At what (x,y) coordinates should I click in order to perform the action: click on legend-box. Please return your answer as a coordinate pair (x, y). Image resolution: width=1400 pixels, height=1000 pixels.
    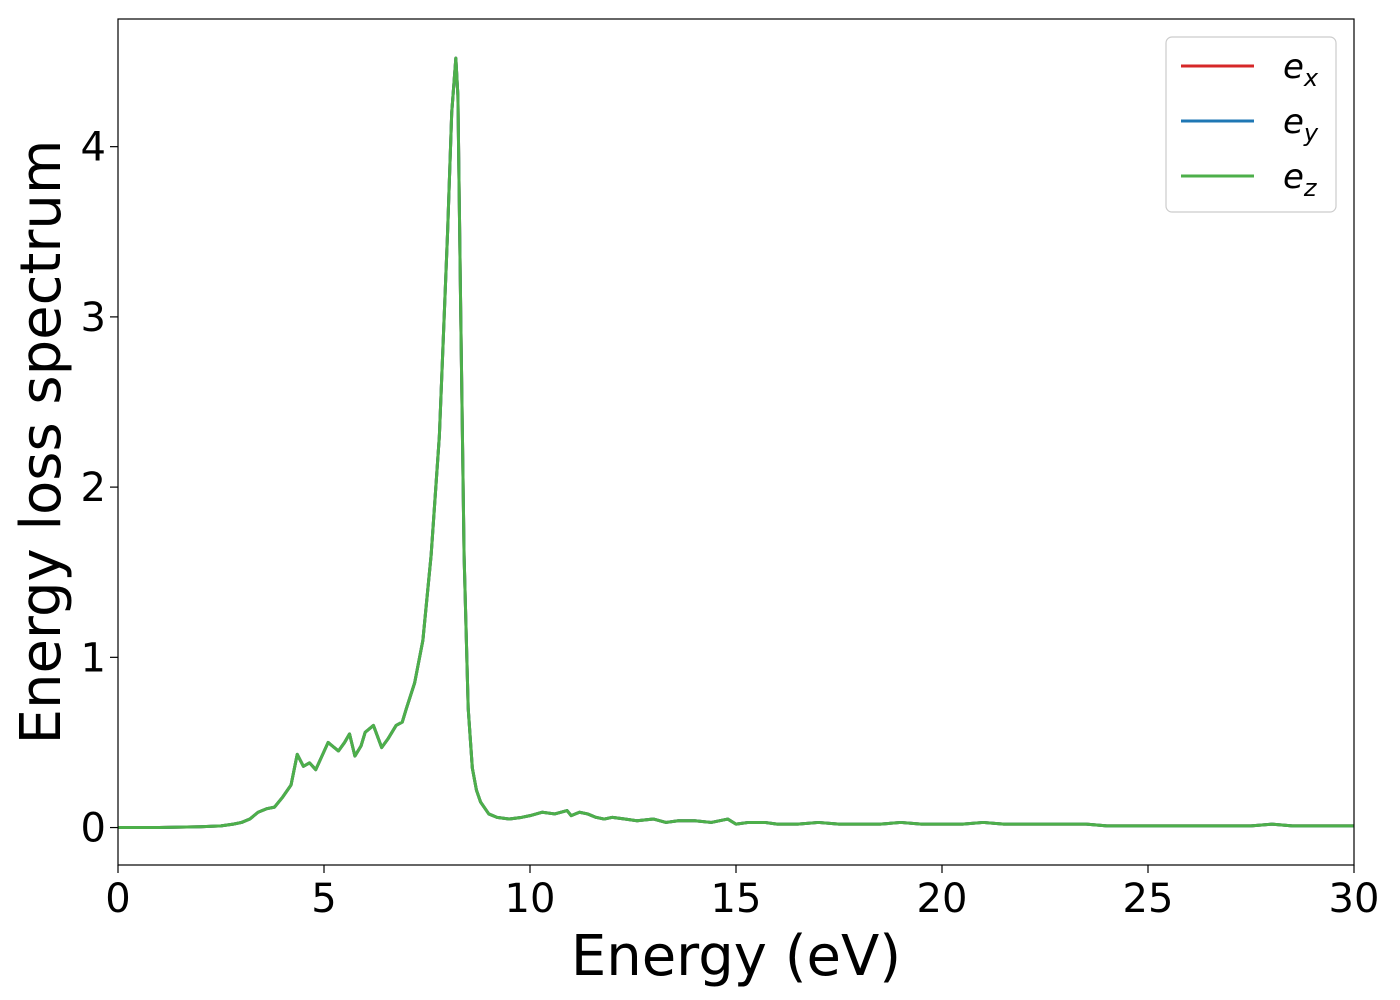
    Looking at the image, I should click on (1251, 124).